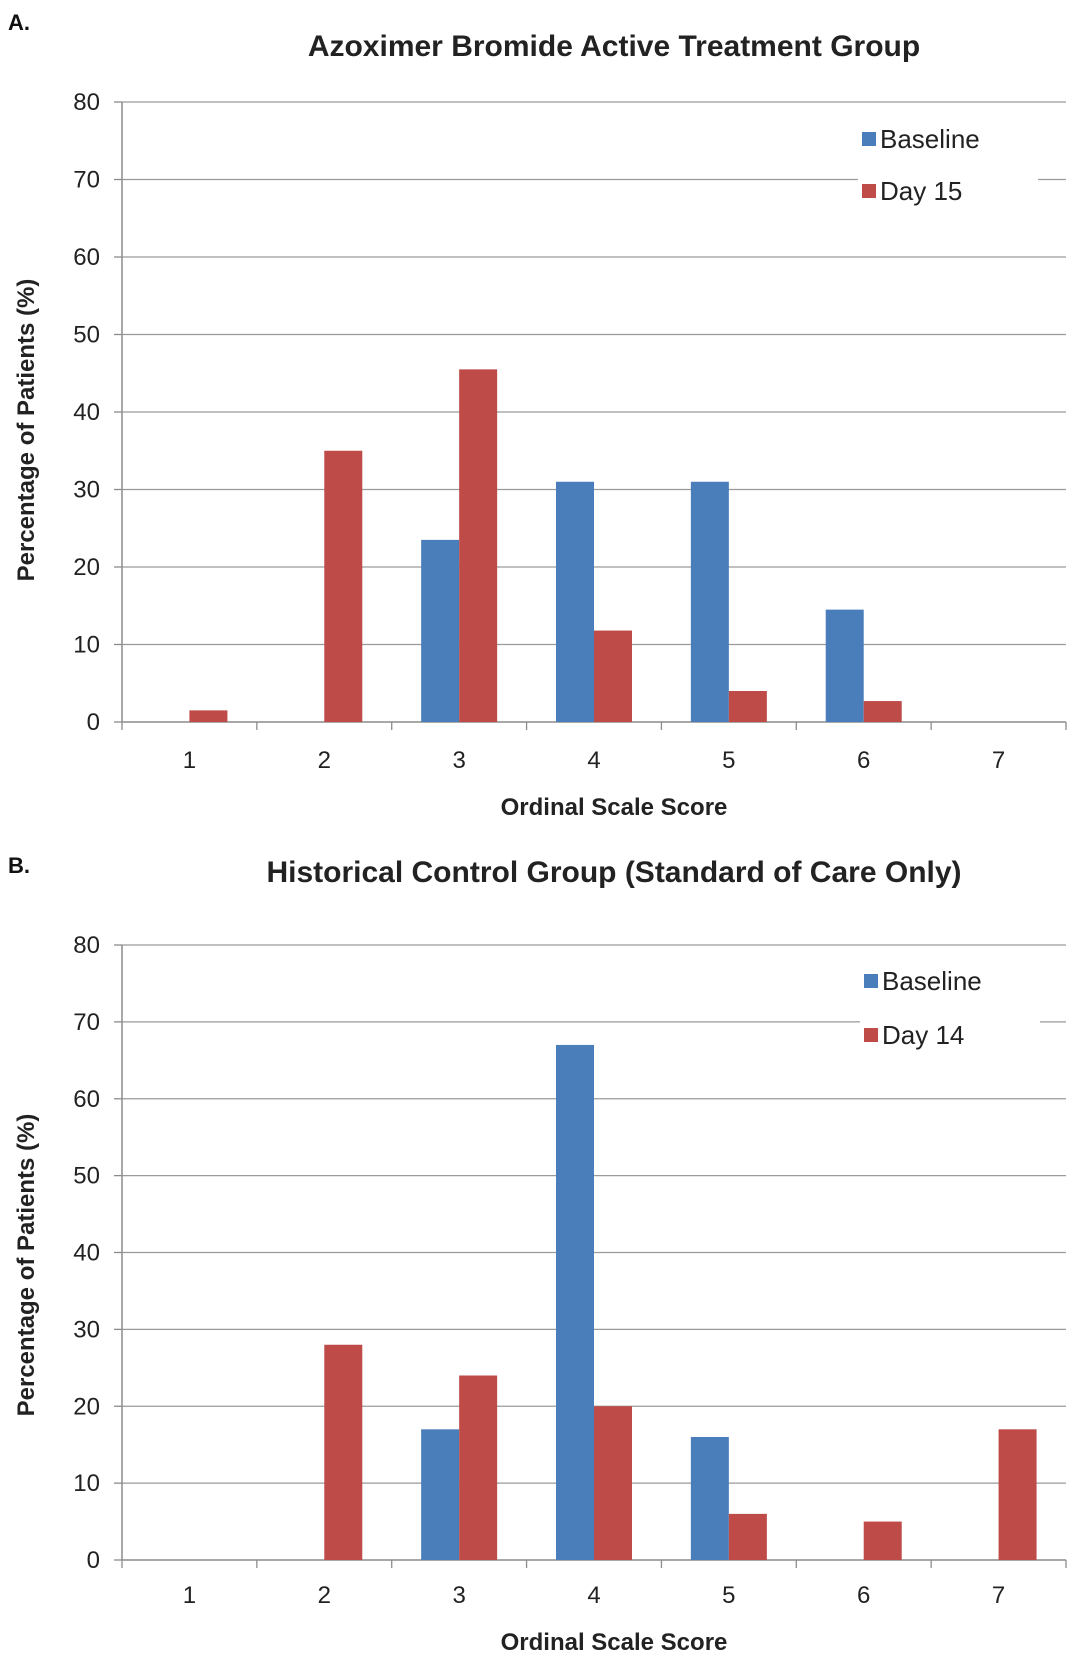  What do you see at coordinates (614, 46) in the screenshot?
I see `chart-title: Azoximer Bromide Active Treatment Group` at bounding box center [614, 46].